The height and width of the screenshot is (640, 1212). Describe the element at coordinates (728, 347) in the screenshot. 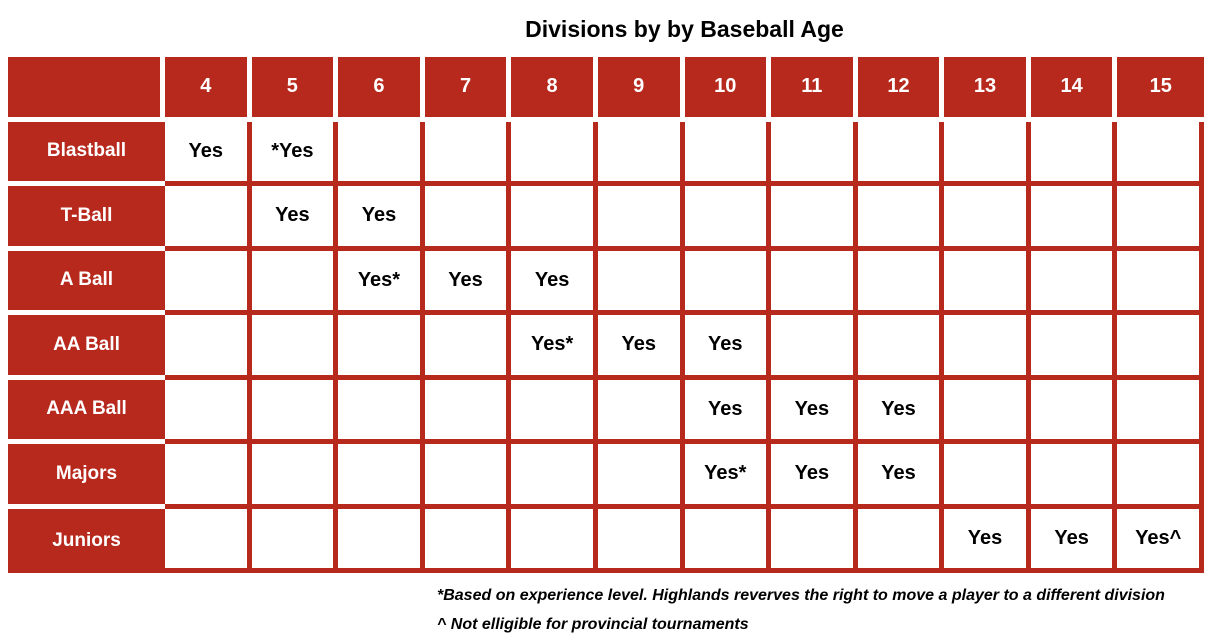

I see `cell-aa-ball-age-10: Yes` at that location.